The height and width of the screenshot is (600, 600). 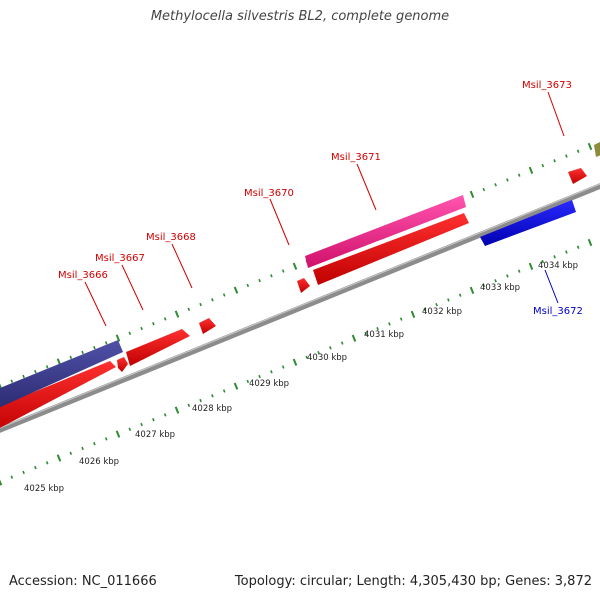 What do you see at coordinates (500, 288) in the screenshot?
I see `scale-label: 4033 kbp` at bounding box center [500, 288].